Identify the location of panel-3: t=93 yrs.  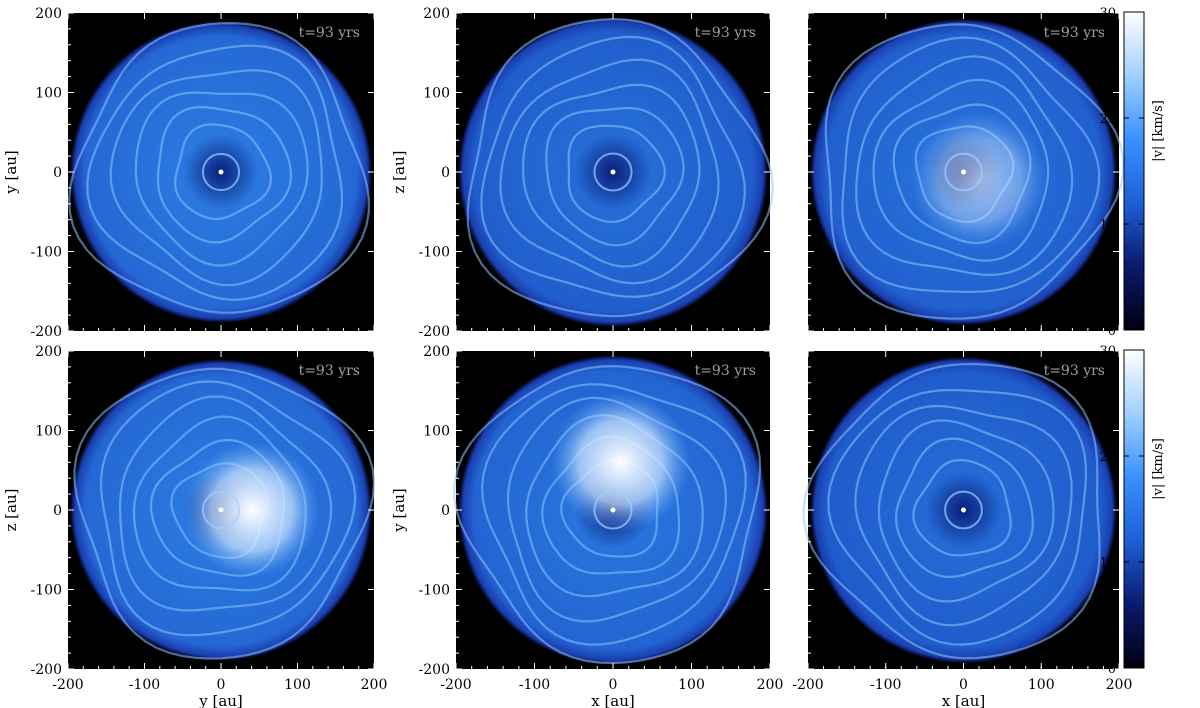
(966, 172).